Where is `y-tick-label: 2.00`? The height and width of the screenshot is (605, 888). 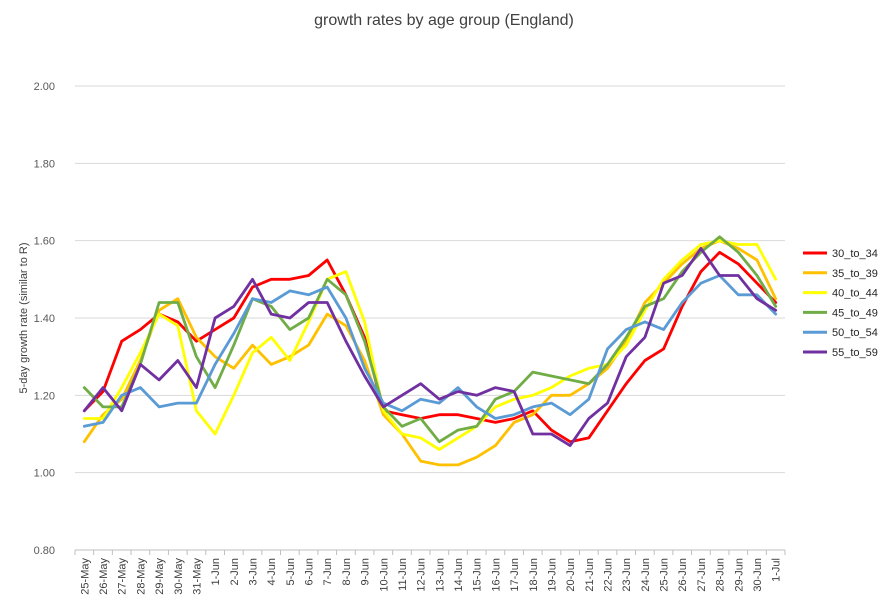
y-tick-label: 2.00 is located at coordinates (44, 87).